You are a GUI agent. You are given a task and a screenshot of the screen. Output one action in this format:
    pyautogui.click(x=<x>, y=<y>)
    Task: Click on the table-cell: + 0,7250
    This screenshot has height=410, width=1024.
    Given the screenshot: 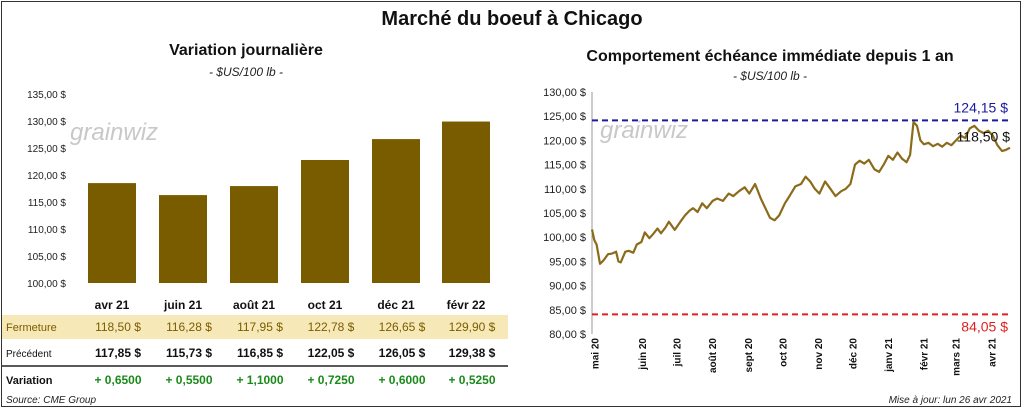 What is the action you would take?
    pyautogui.click(x=330, y=380)
    